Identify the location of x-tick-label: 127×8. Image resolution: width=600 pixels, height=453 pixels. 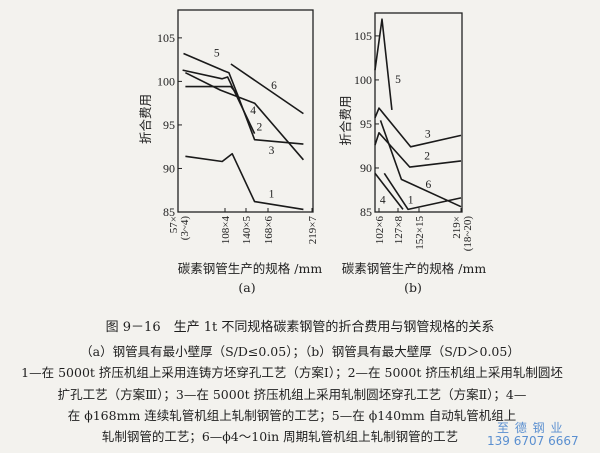
(399, 230).